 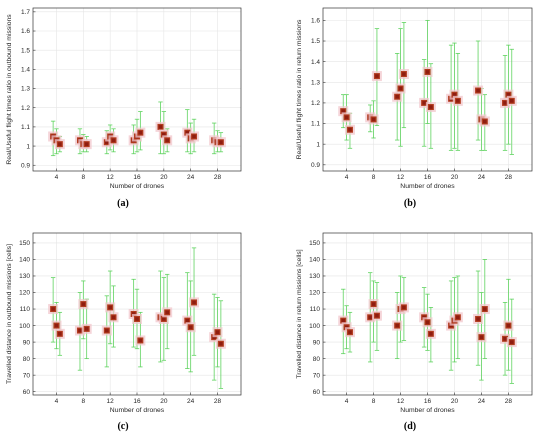 What do you see at coordinates (25, 127) in the screenshot?
I see `y-tick-label: 1.1` at bounding box center [25, 127].